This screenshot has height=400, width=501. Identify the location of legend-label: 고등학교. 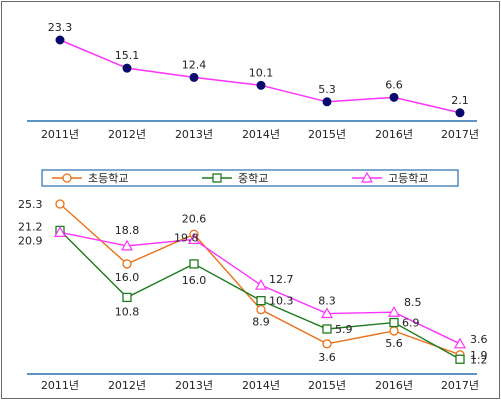
(408, 178).